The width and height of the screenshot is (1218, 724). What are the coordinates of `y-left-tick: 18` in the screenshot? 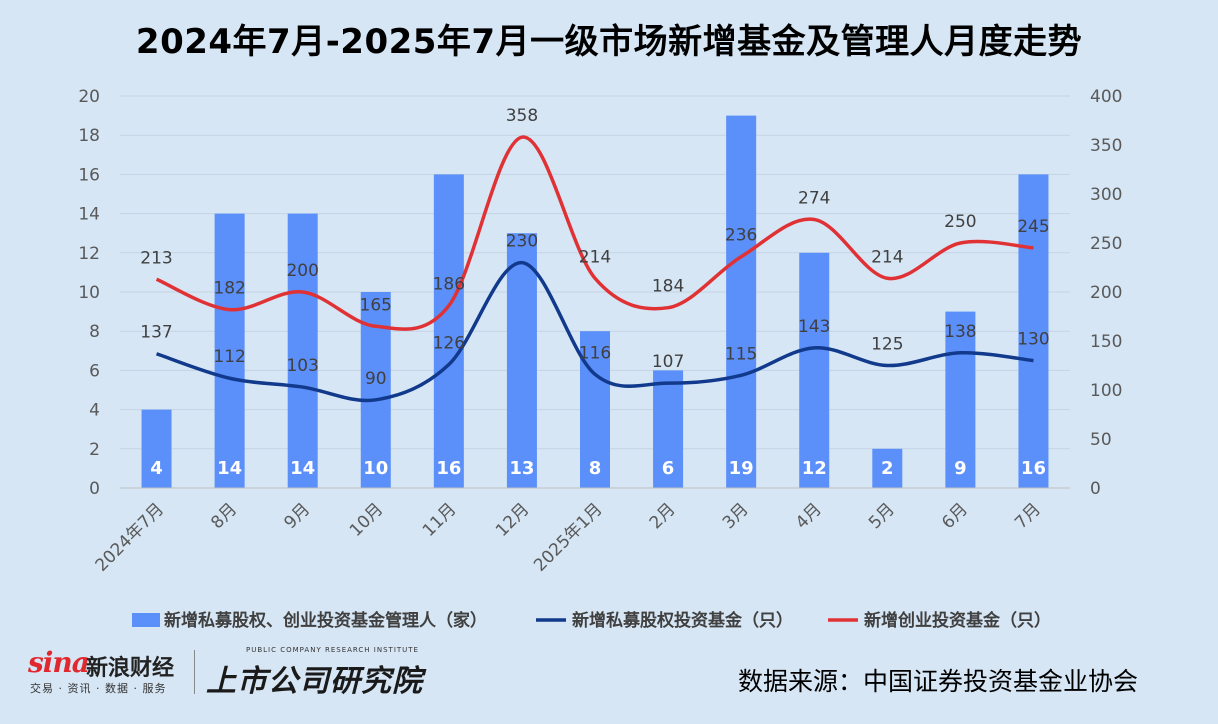 It's located at (89, 136).